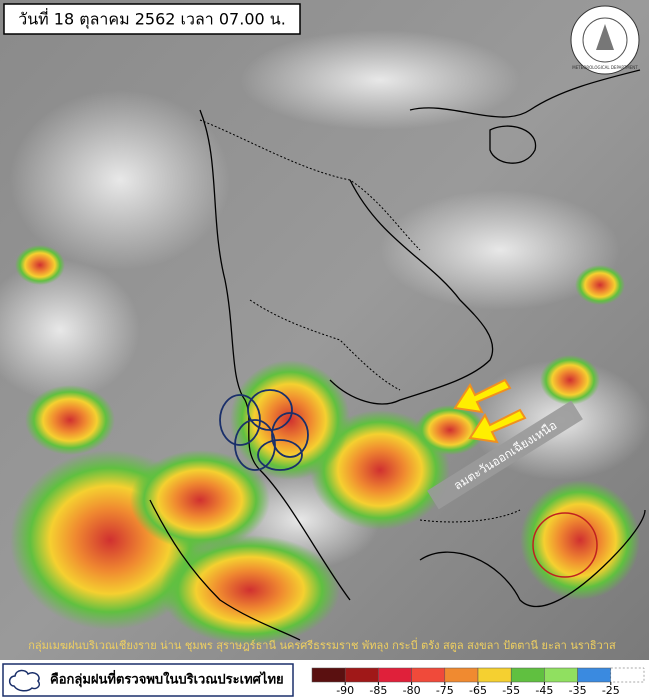  What do you see at coordinates (412, 690) in the screenshot?
I see `tick-label: -80` at bounding box center [412, 690].